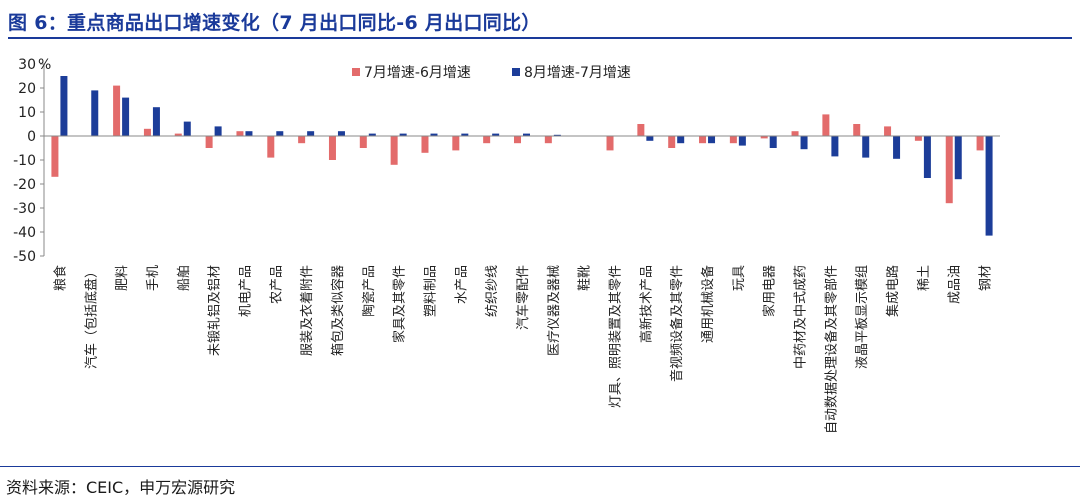 Image resolution: width=1080 pixels, height=499 pixels. I want to click on x-category-label: 音视频设备及其零件, so click(677, 323).